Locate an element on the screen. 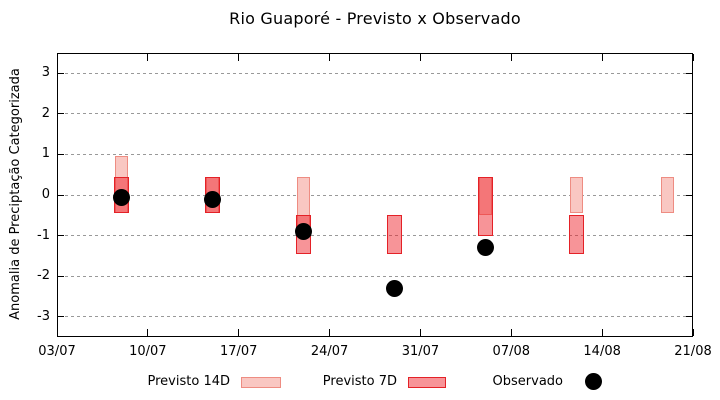  y-tick-label: 1 is located at coordinates (45, 154).